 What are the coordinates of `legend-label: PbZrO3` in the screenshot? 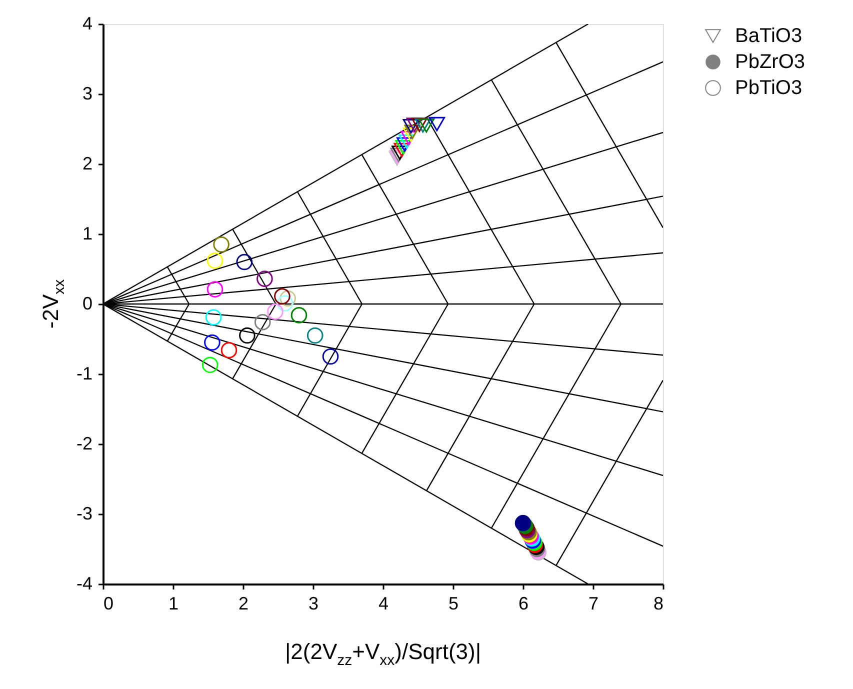 It's located at (770, 62).